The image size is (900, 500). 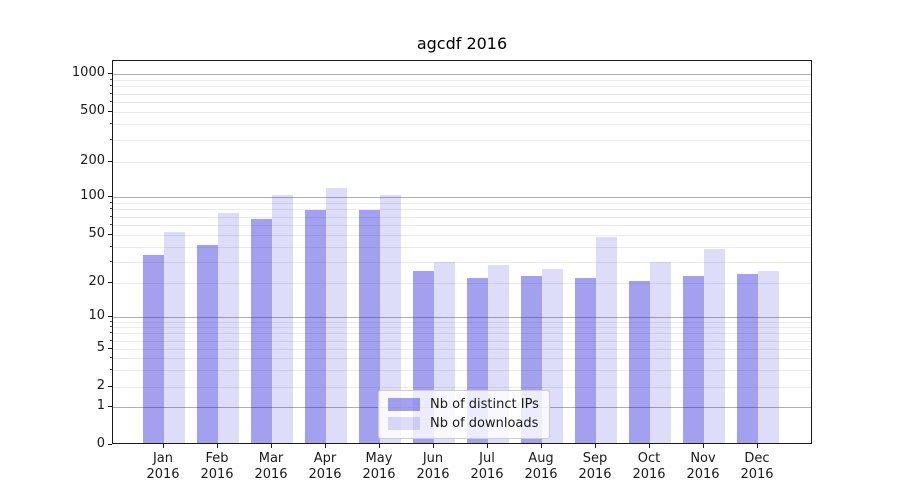 I want to click on bar-downloads-apr, so click(x=336, y=315).